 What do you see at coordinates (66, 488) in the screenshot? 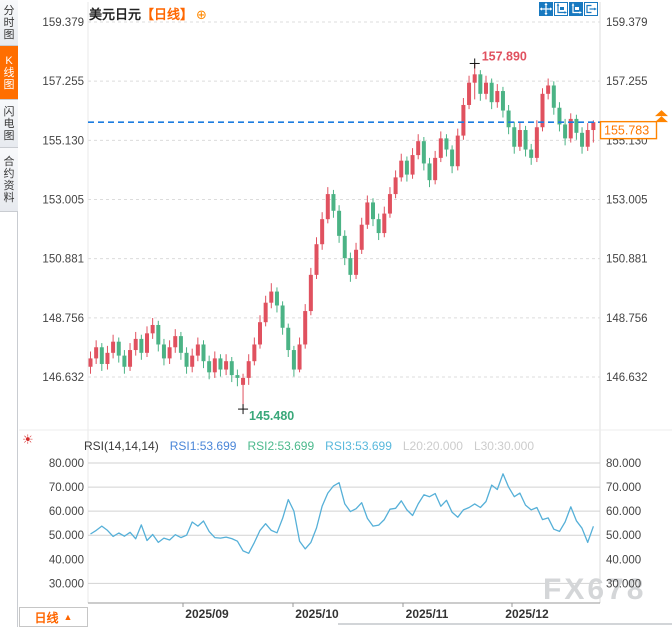
I see `rsi-tick-label-left: 70.000` at bounding box center [66, 488].